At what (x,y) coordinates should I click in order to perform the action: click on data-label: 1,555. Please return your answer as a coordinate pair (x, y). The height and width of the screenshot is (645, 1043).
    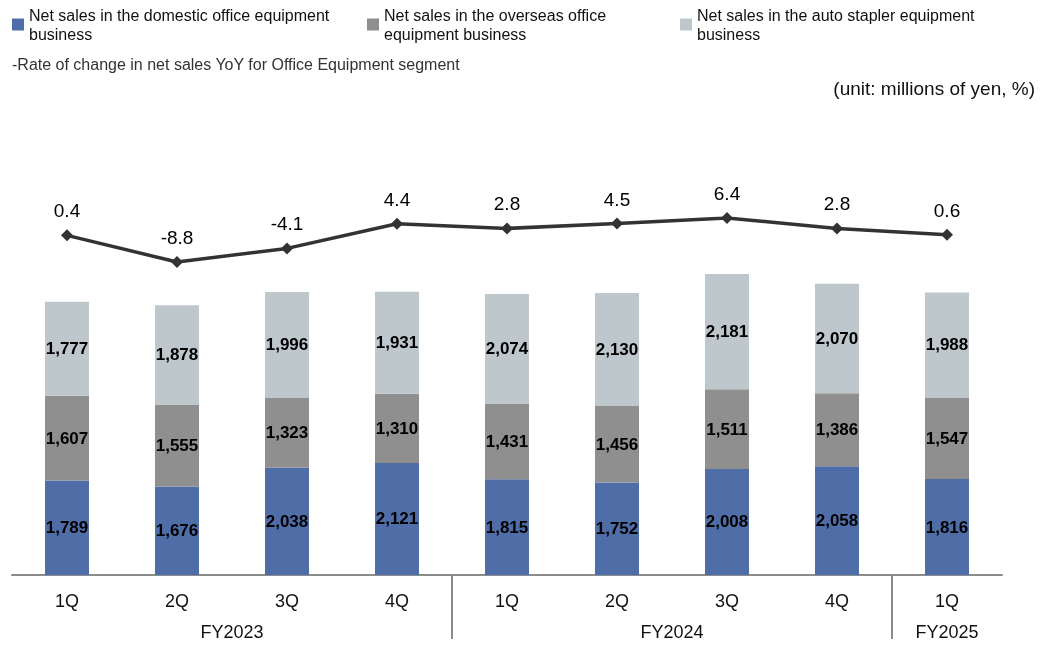
    Looking at the image, I should click on (177, 445).